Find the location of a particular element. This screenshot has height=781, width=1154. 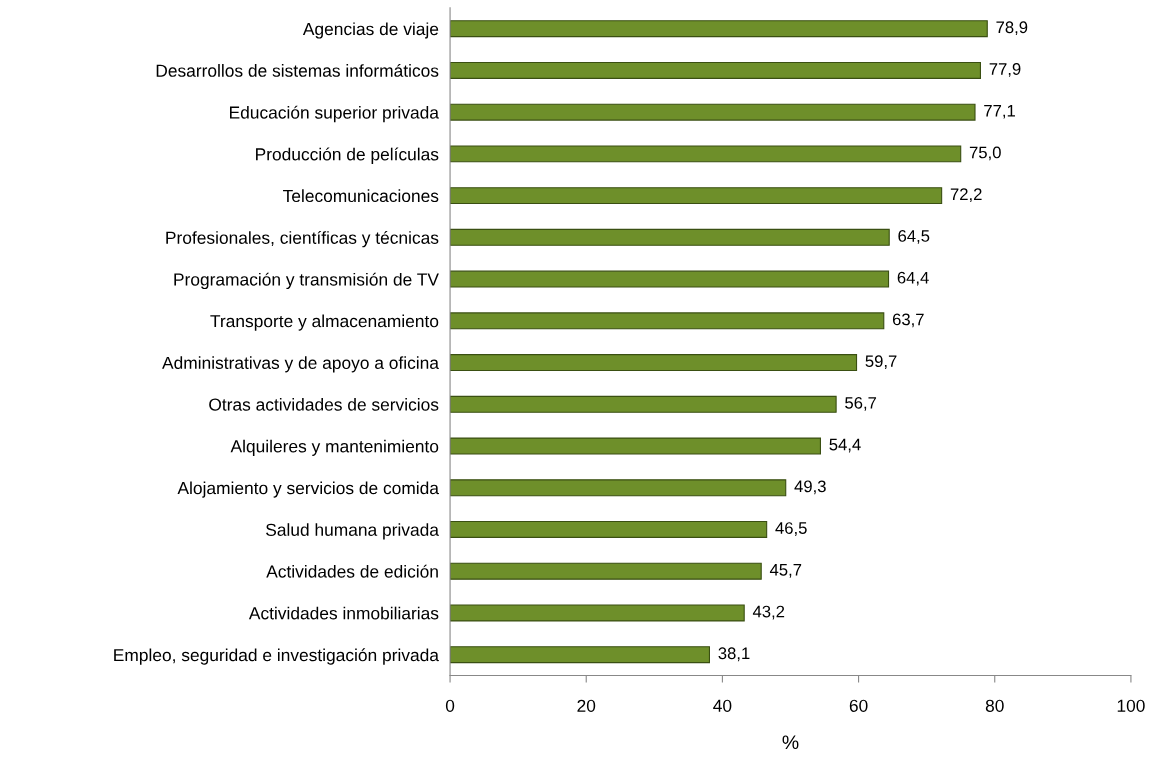

data-label: 63,7 is located at coordinates (908, 320).